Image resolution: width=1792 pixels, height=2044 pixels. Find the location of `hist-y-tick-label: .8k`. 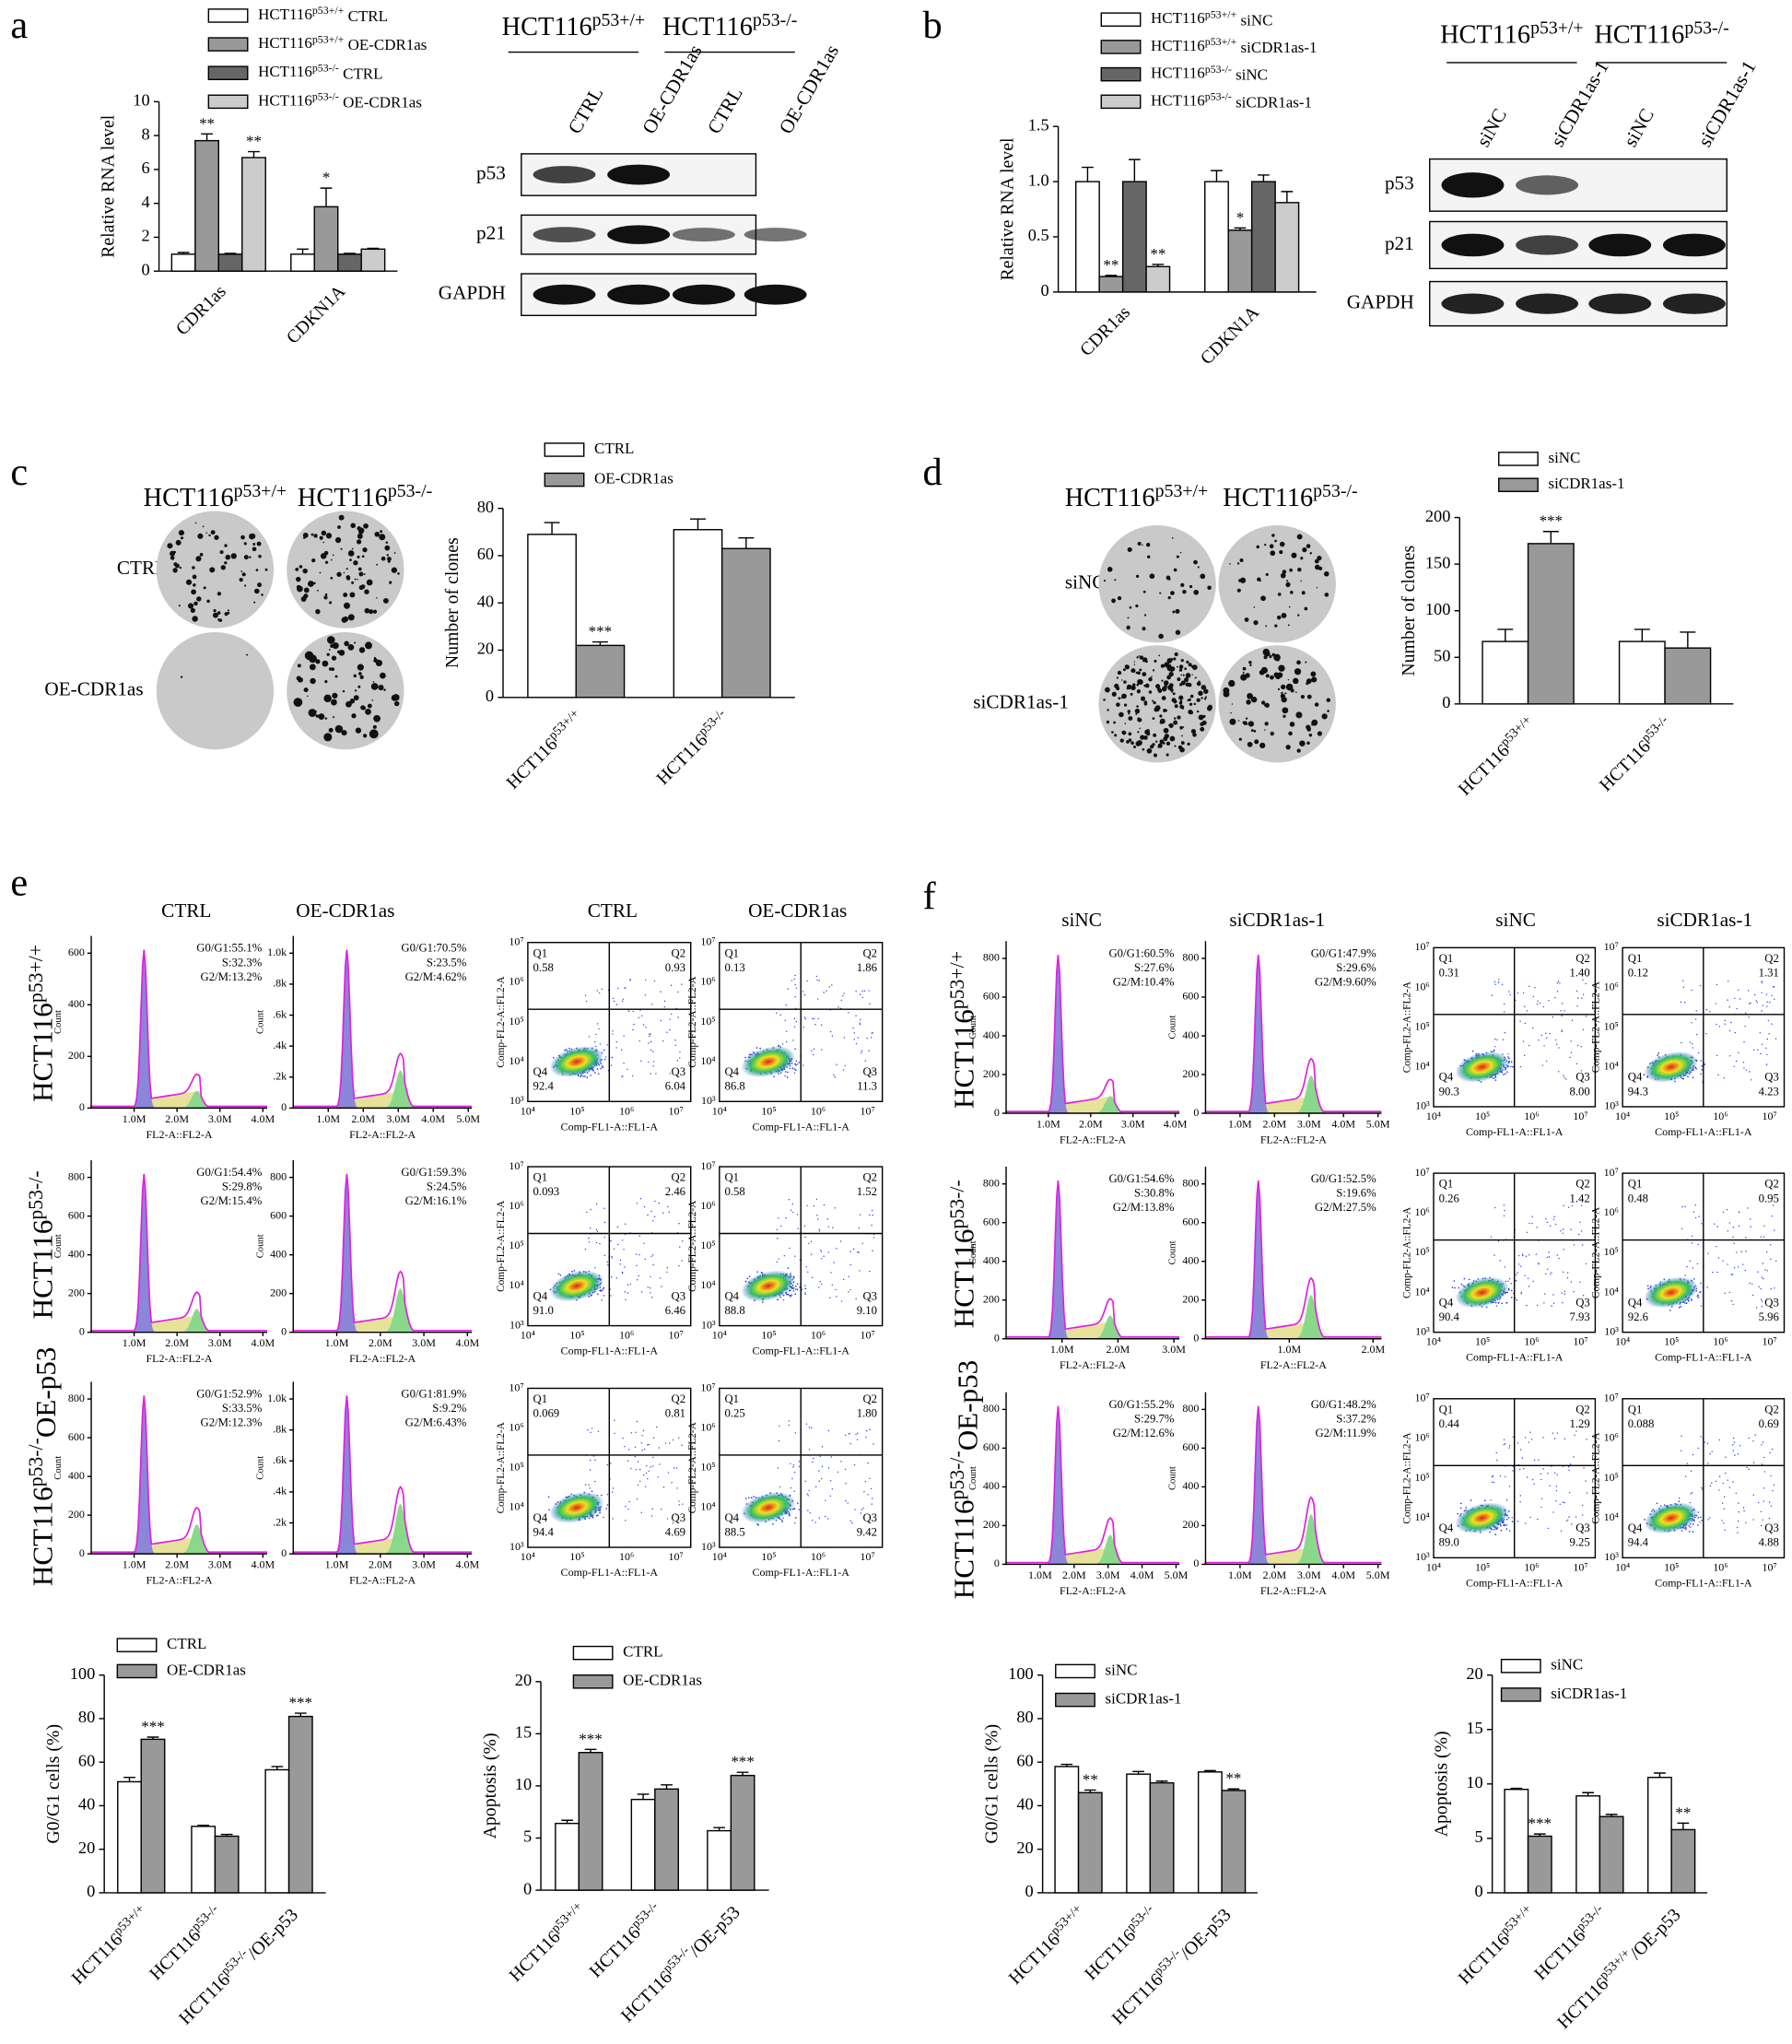

hist-y-tick-label: .8k is located at coordinates (280, 983).